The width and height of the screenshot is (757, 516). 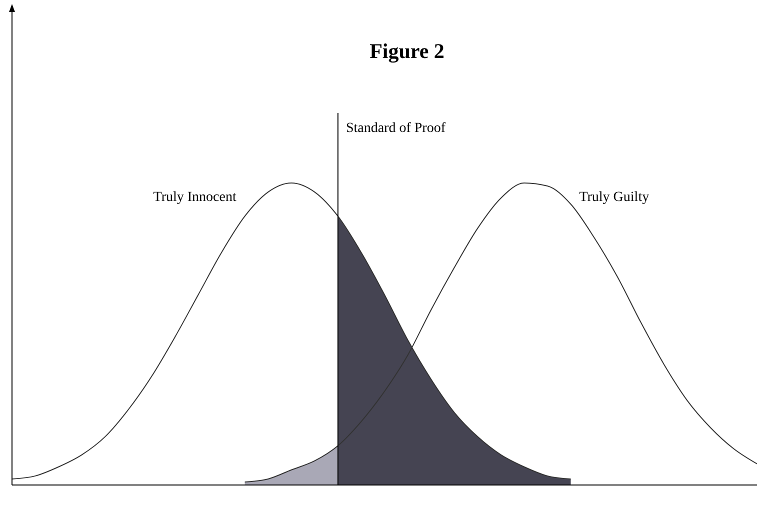 What do you see at coordinates (194, 197) in the screenshot?
I see `series-label: Truly Innocent` at bounding box center [194, 197].